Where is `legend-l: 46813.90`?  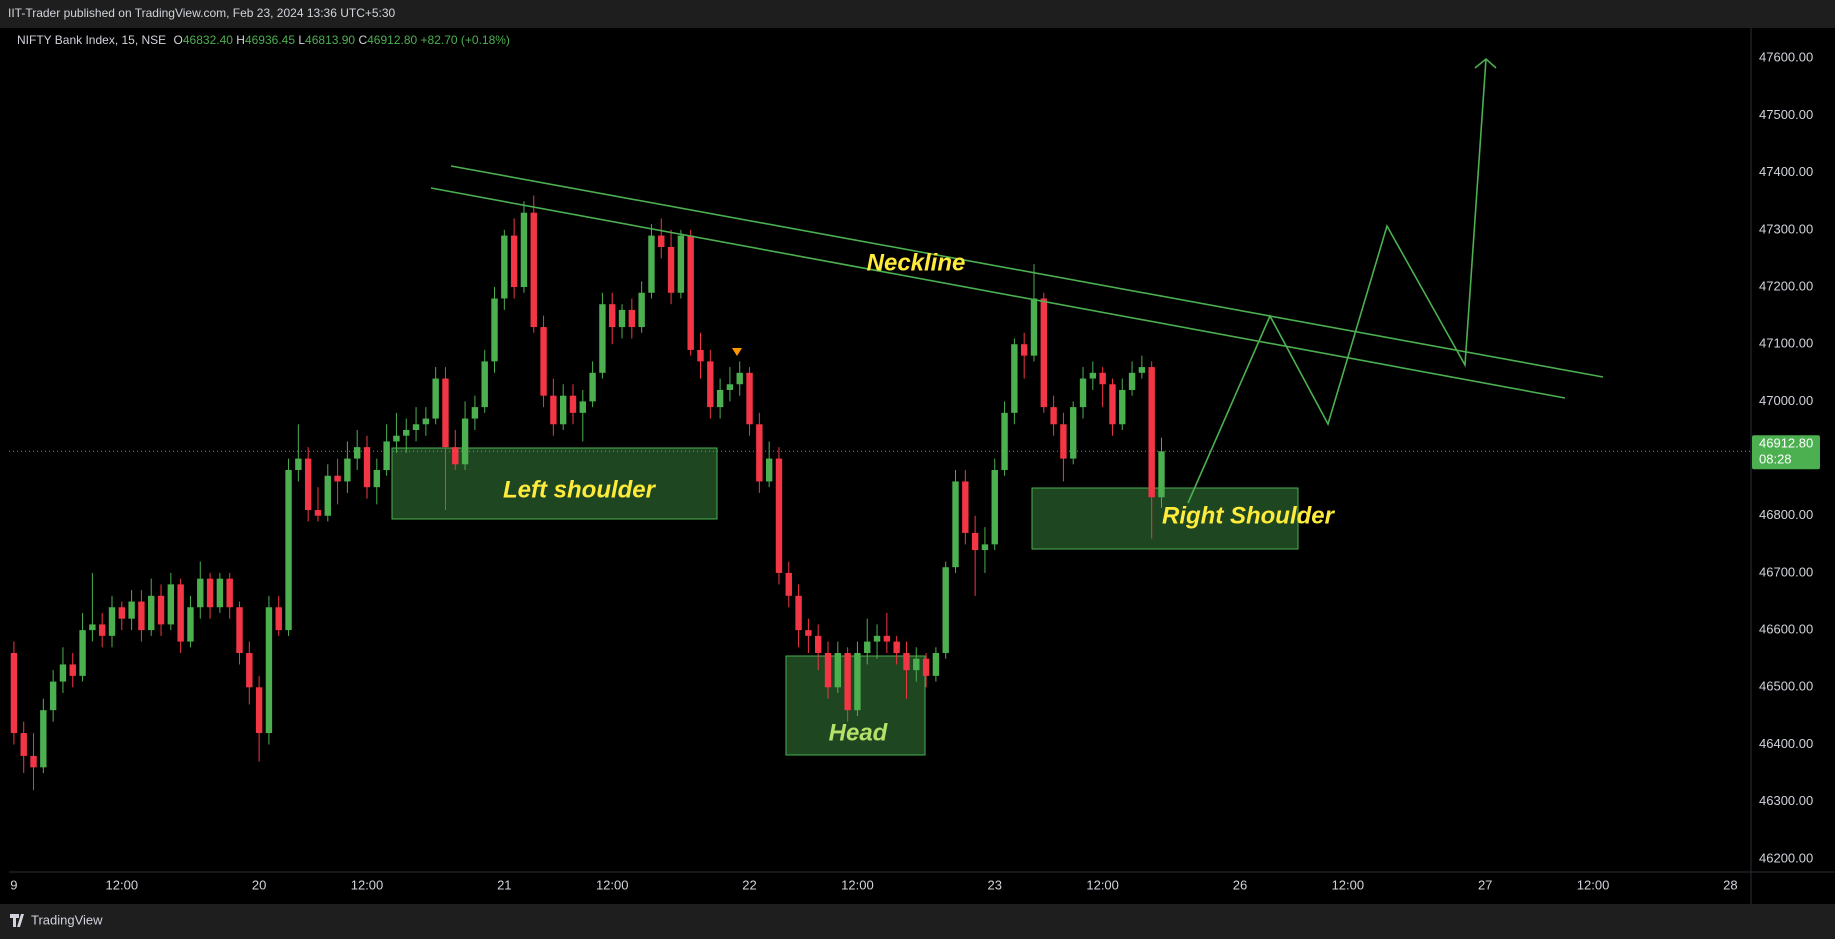 legend-l: 46813.90 is located at coordinates (330, 40).